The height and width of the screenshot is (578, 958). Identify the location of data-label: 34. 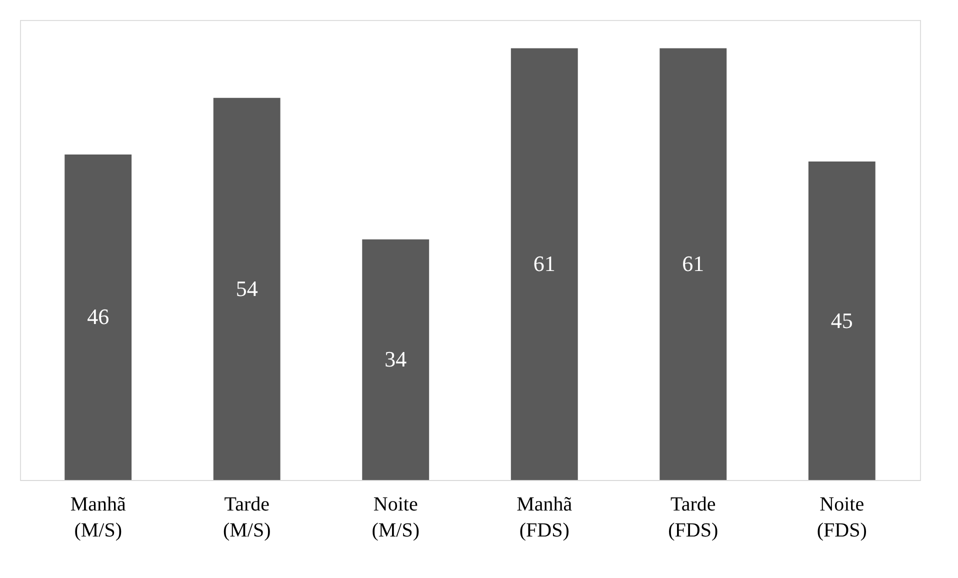
(395, 359).